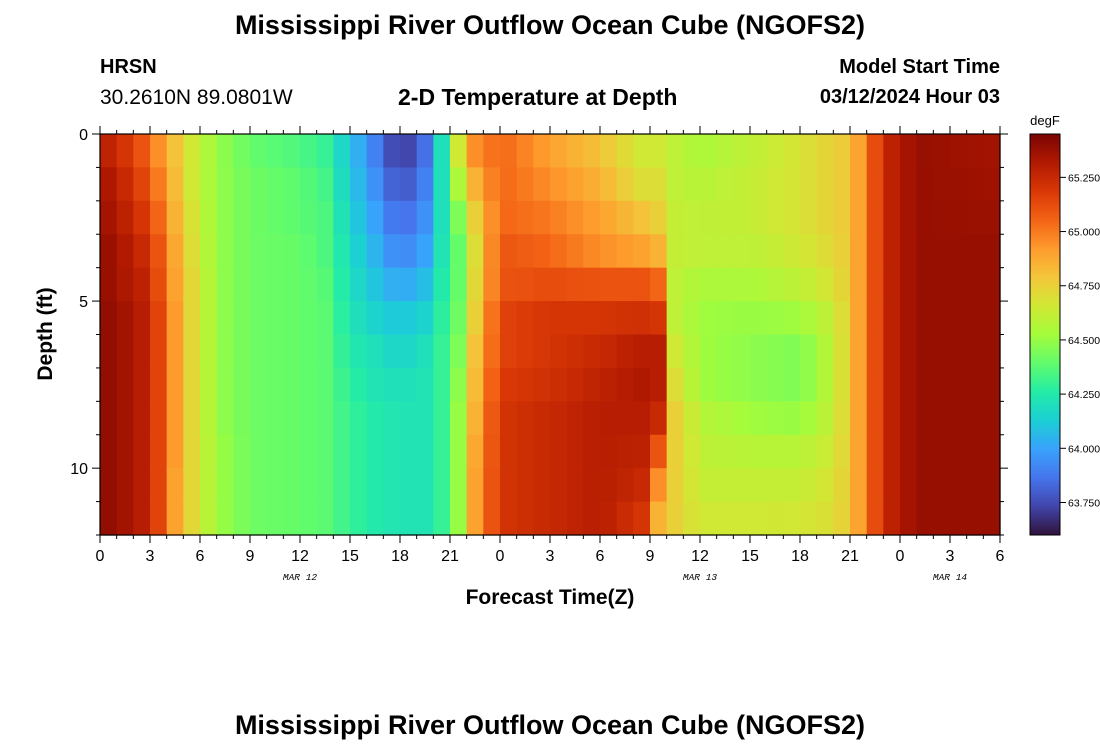 The height and width of the screenshot is (750, 1100). I want to click on x-tick-label: 0, so click(100, 556).